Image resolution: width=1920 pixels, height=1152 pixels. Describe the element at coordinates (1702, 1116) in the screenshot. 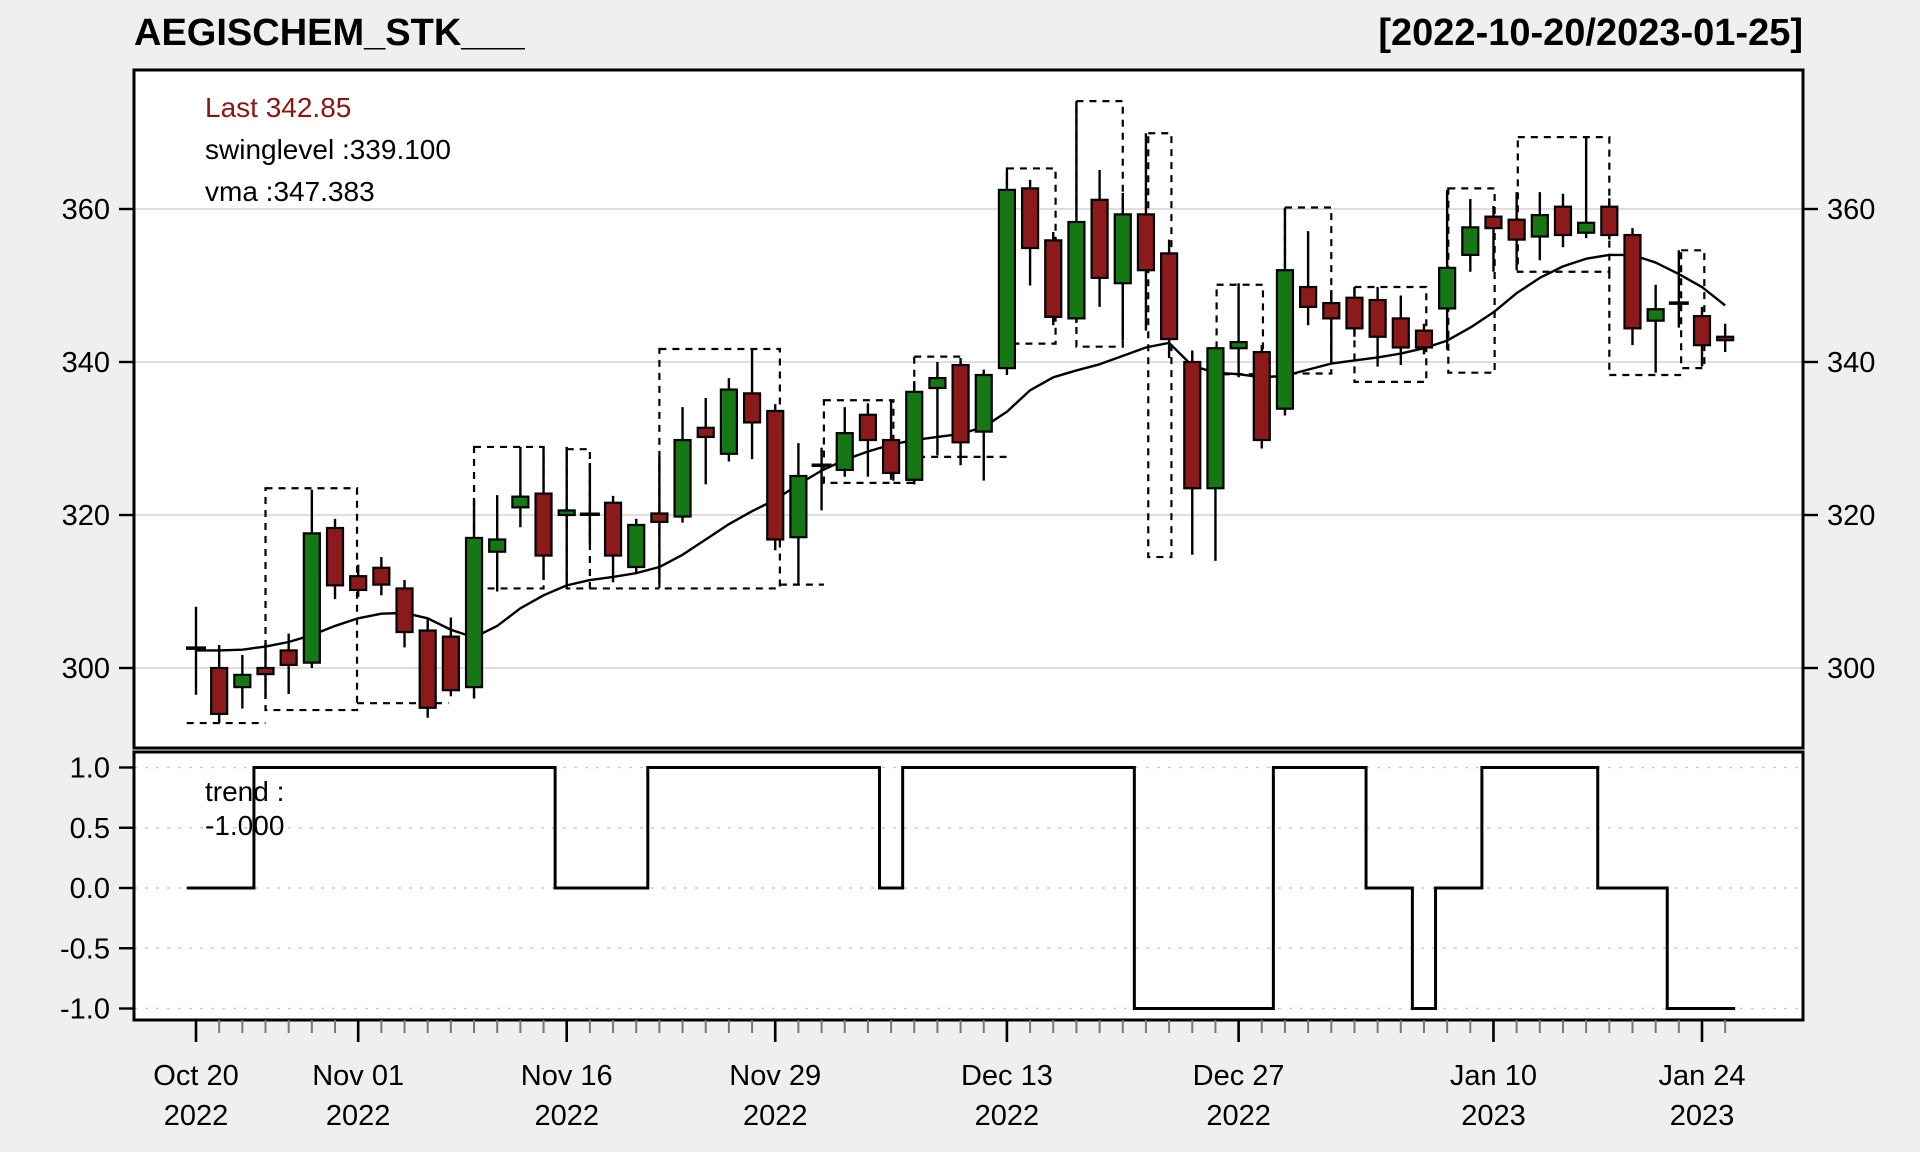

I see `x-axis-label-year: 2023` at that location.